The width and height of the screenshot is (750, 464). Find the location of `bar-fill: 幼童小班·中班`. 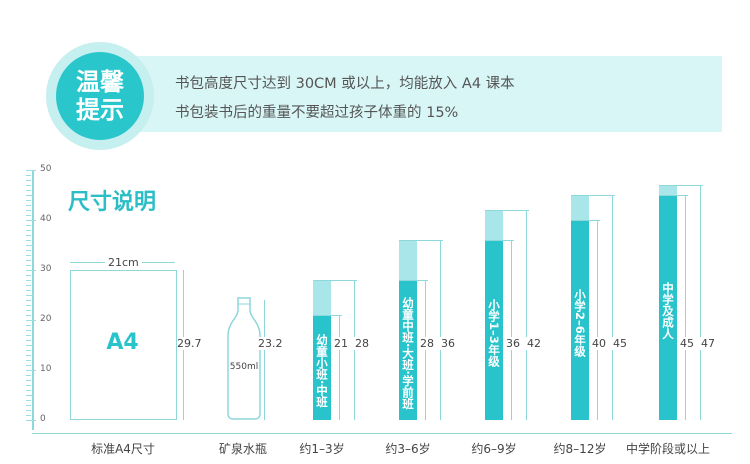

bar-fill: 幼童小班·中班 is located at coordinates (322, 367).